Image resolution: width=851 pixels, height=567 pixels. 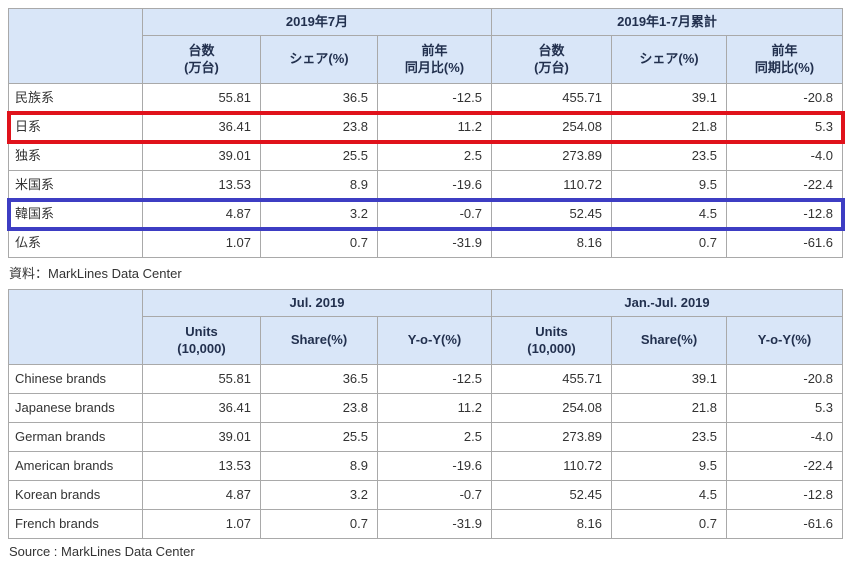 I want to click on table-cell: 39.1, so click(x=669, y=379).